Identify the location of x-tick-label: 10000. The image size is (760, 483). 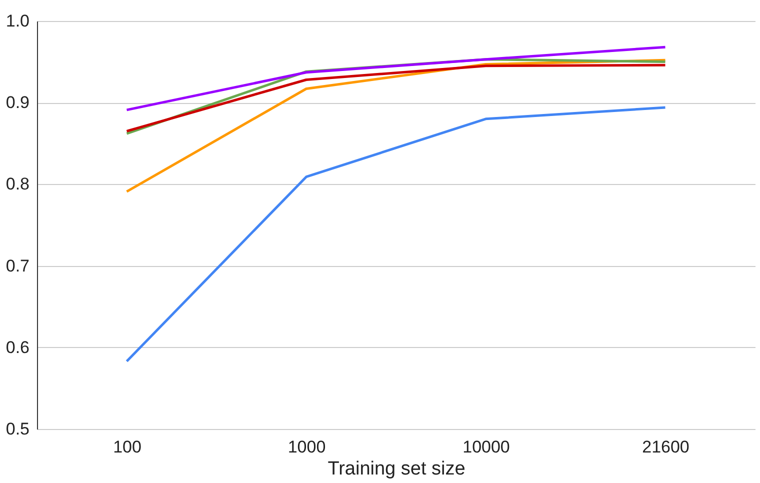
(486, 447).